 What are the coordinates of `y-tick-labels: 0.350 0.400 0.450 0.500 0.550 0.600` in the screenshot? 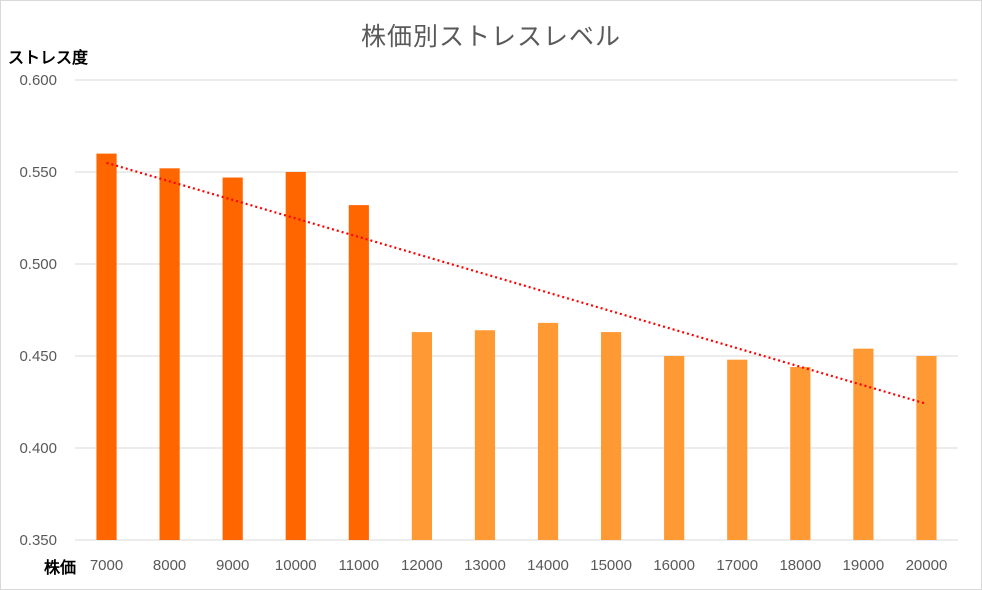 It's located at (38, 310).